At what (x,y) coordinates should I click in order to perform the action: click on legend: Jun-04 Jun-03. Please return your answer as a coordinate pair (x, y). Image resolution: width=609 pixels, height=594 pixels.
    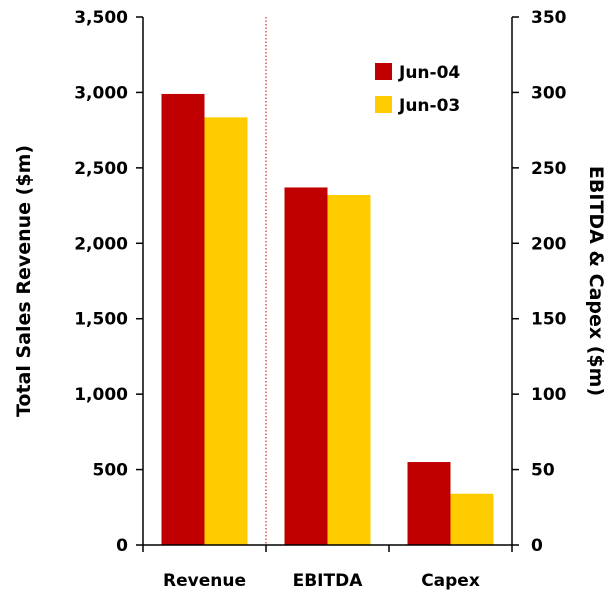
    Looking at the image, I should click on (417, 89).